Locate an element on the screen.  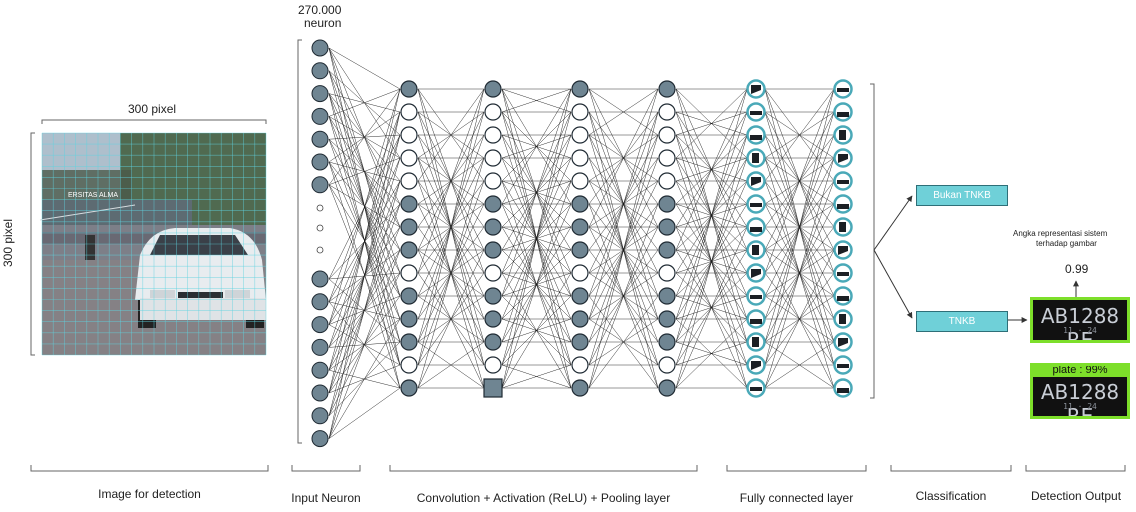
arrow-to-negative-class is located at coordinates (893, 223).